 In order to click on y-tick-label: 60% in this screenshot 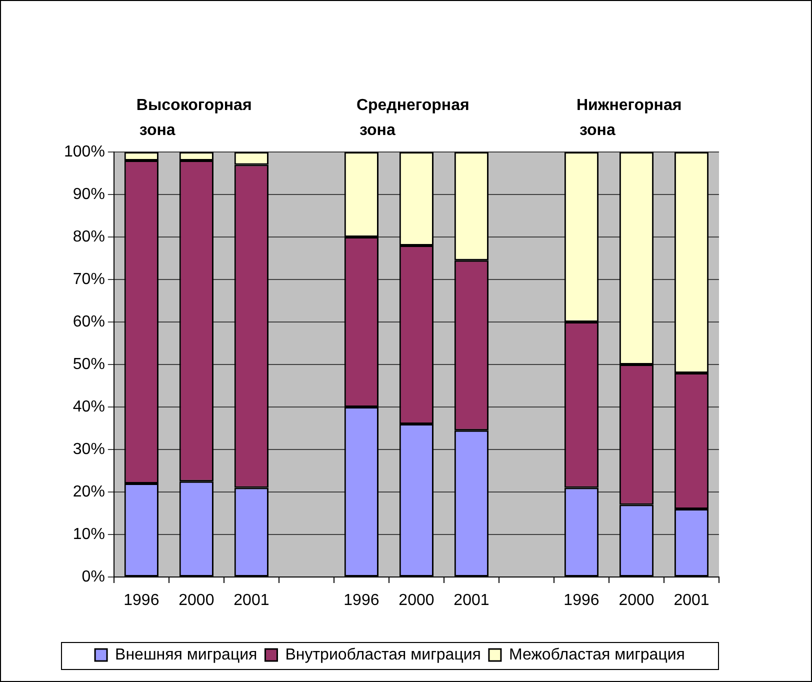, I will do `click(88, 321)`.